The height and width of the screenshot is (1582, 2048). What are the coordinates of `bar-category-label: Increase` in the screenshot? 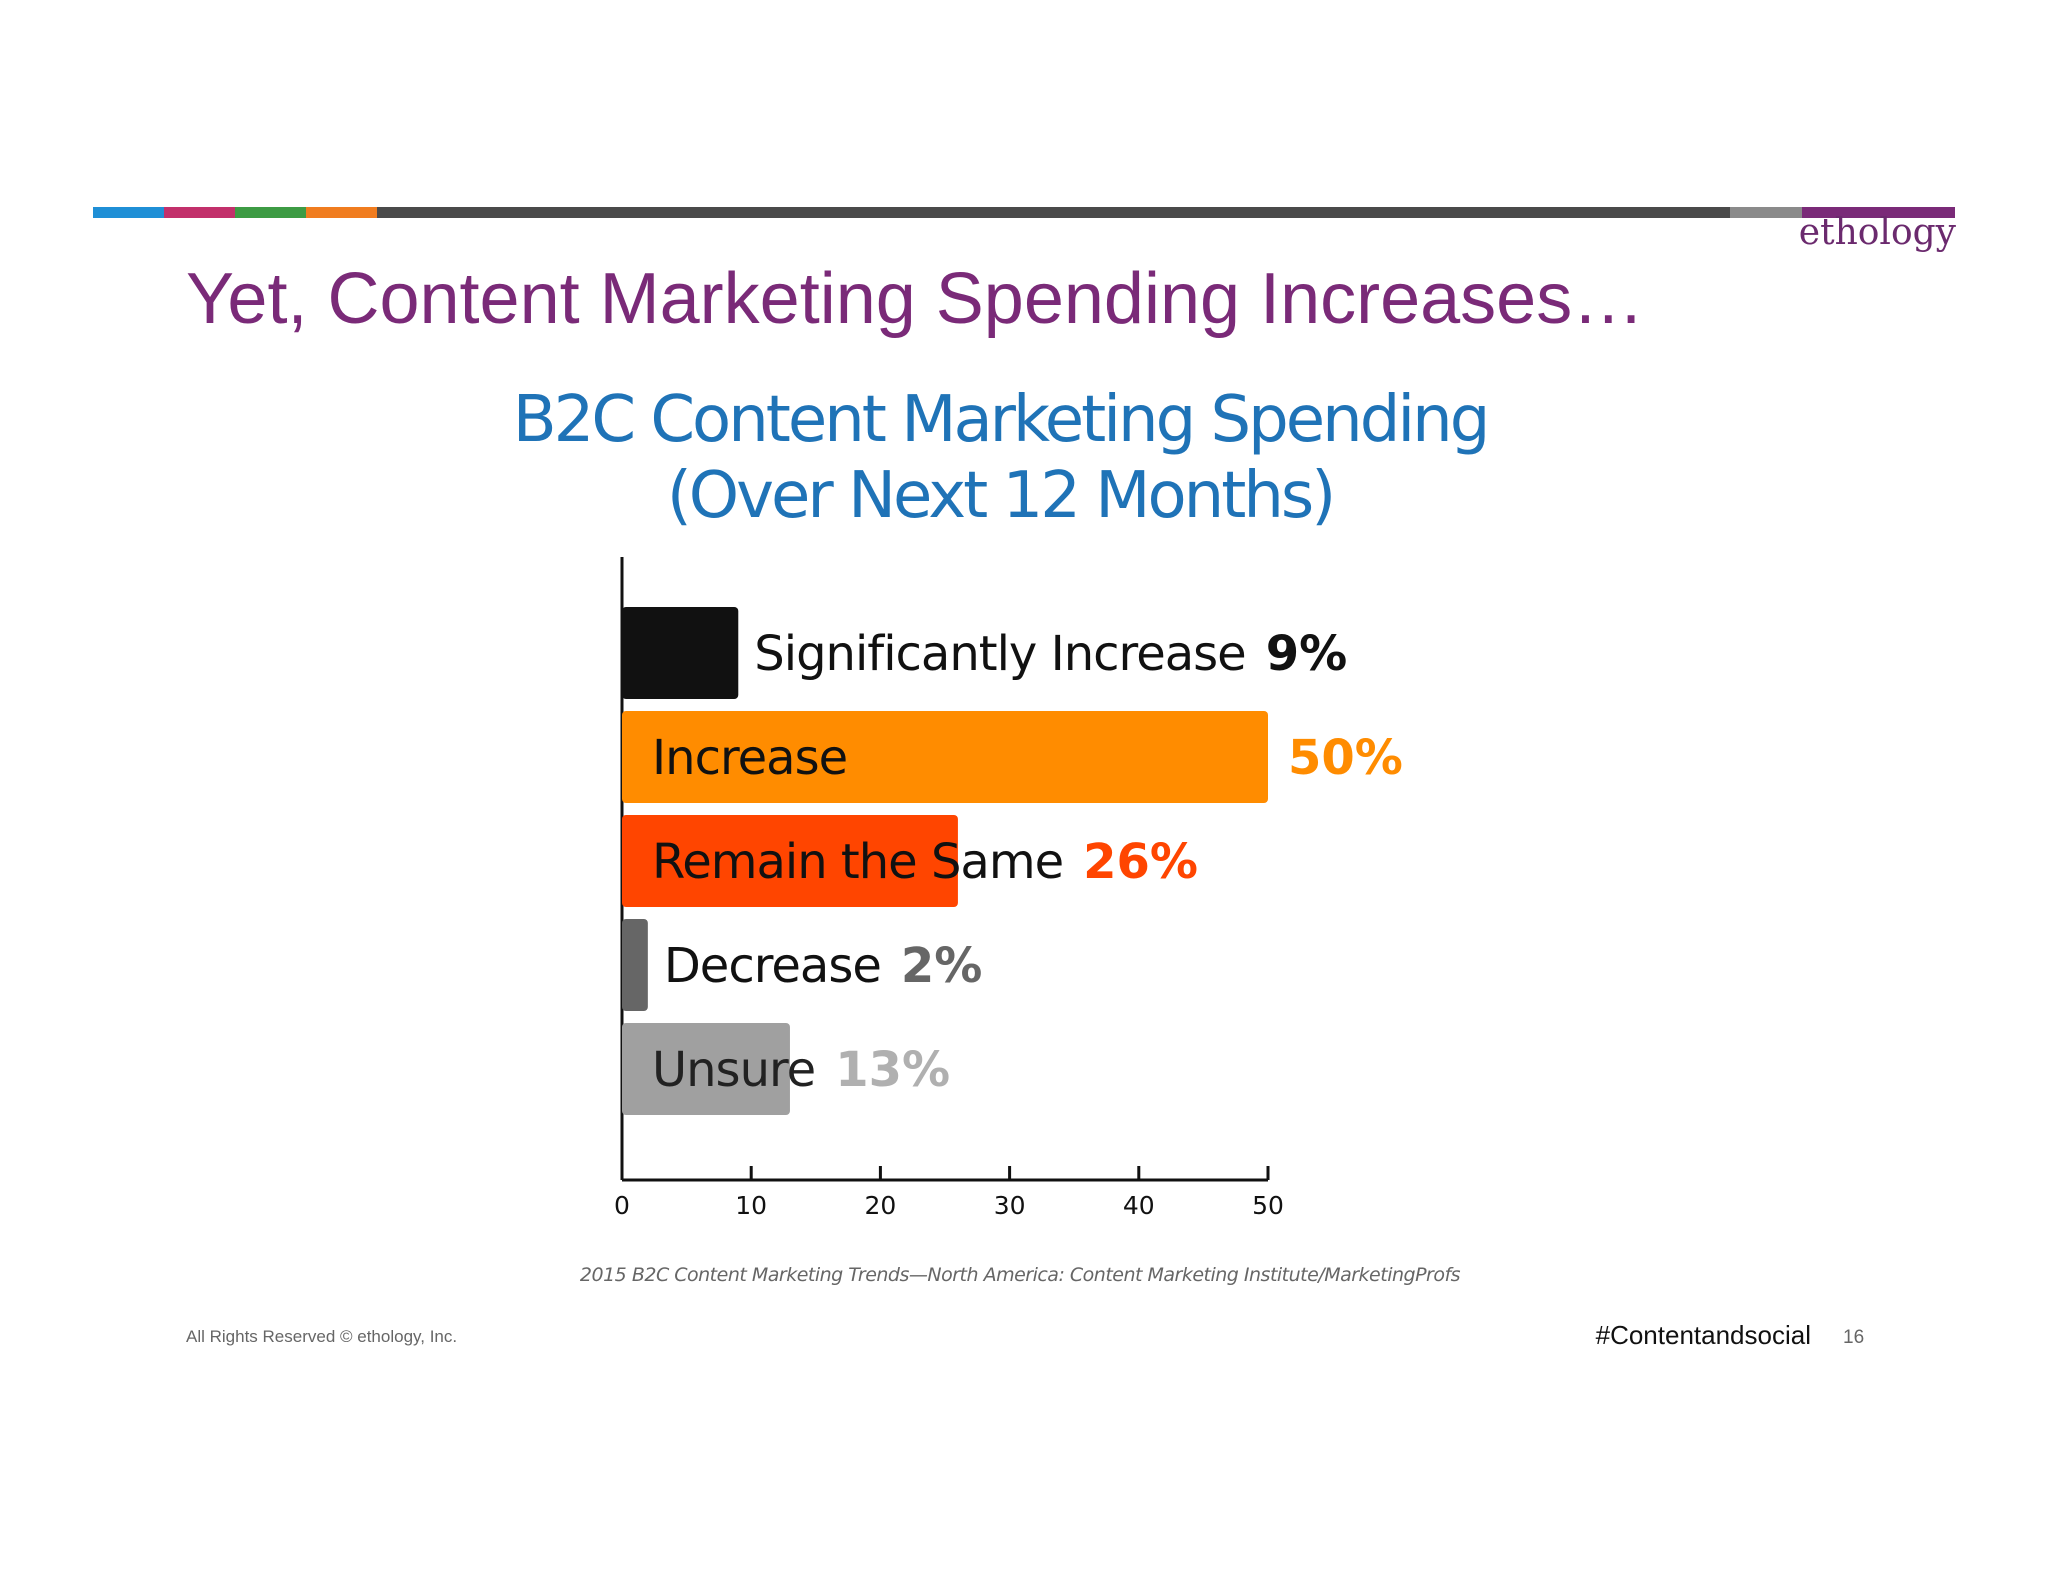 It's located at (749, 758).